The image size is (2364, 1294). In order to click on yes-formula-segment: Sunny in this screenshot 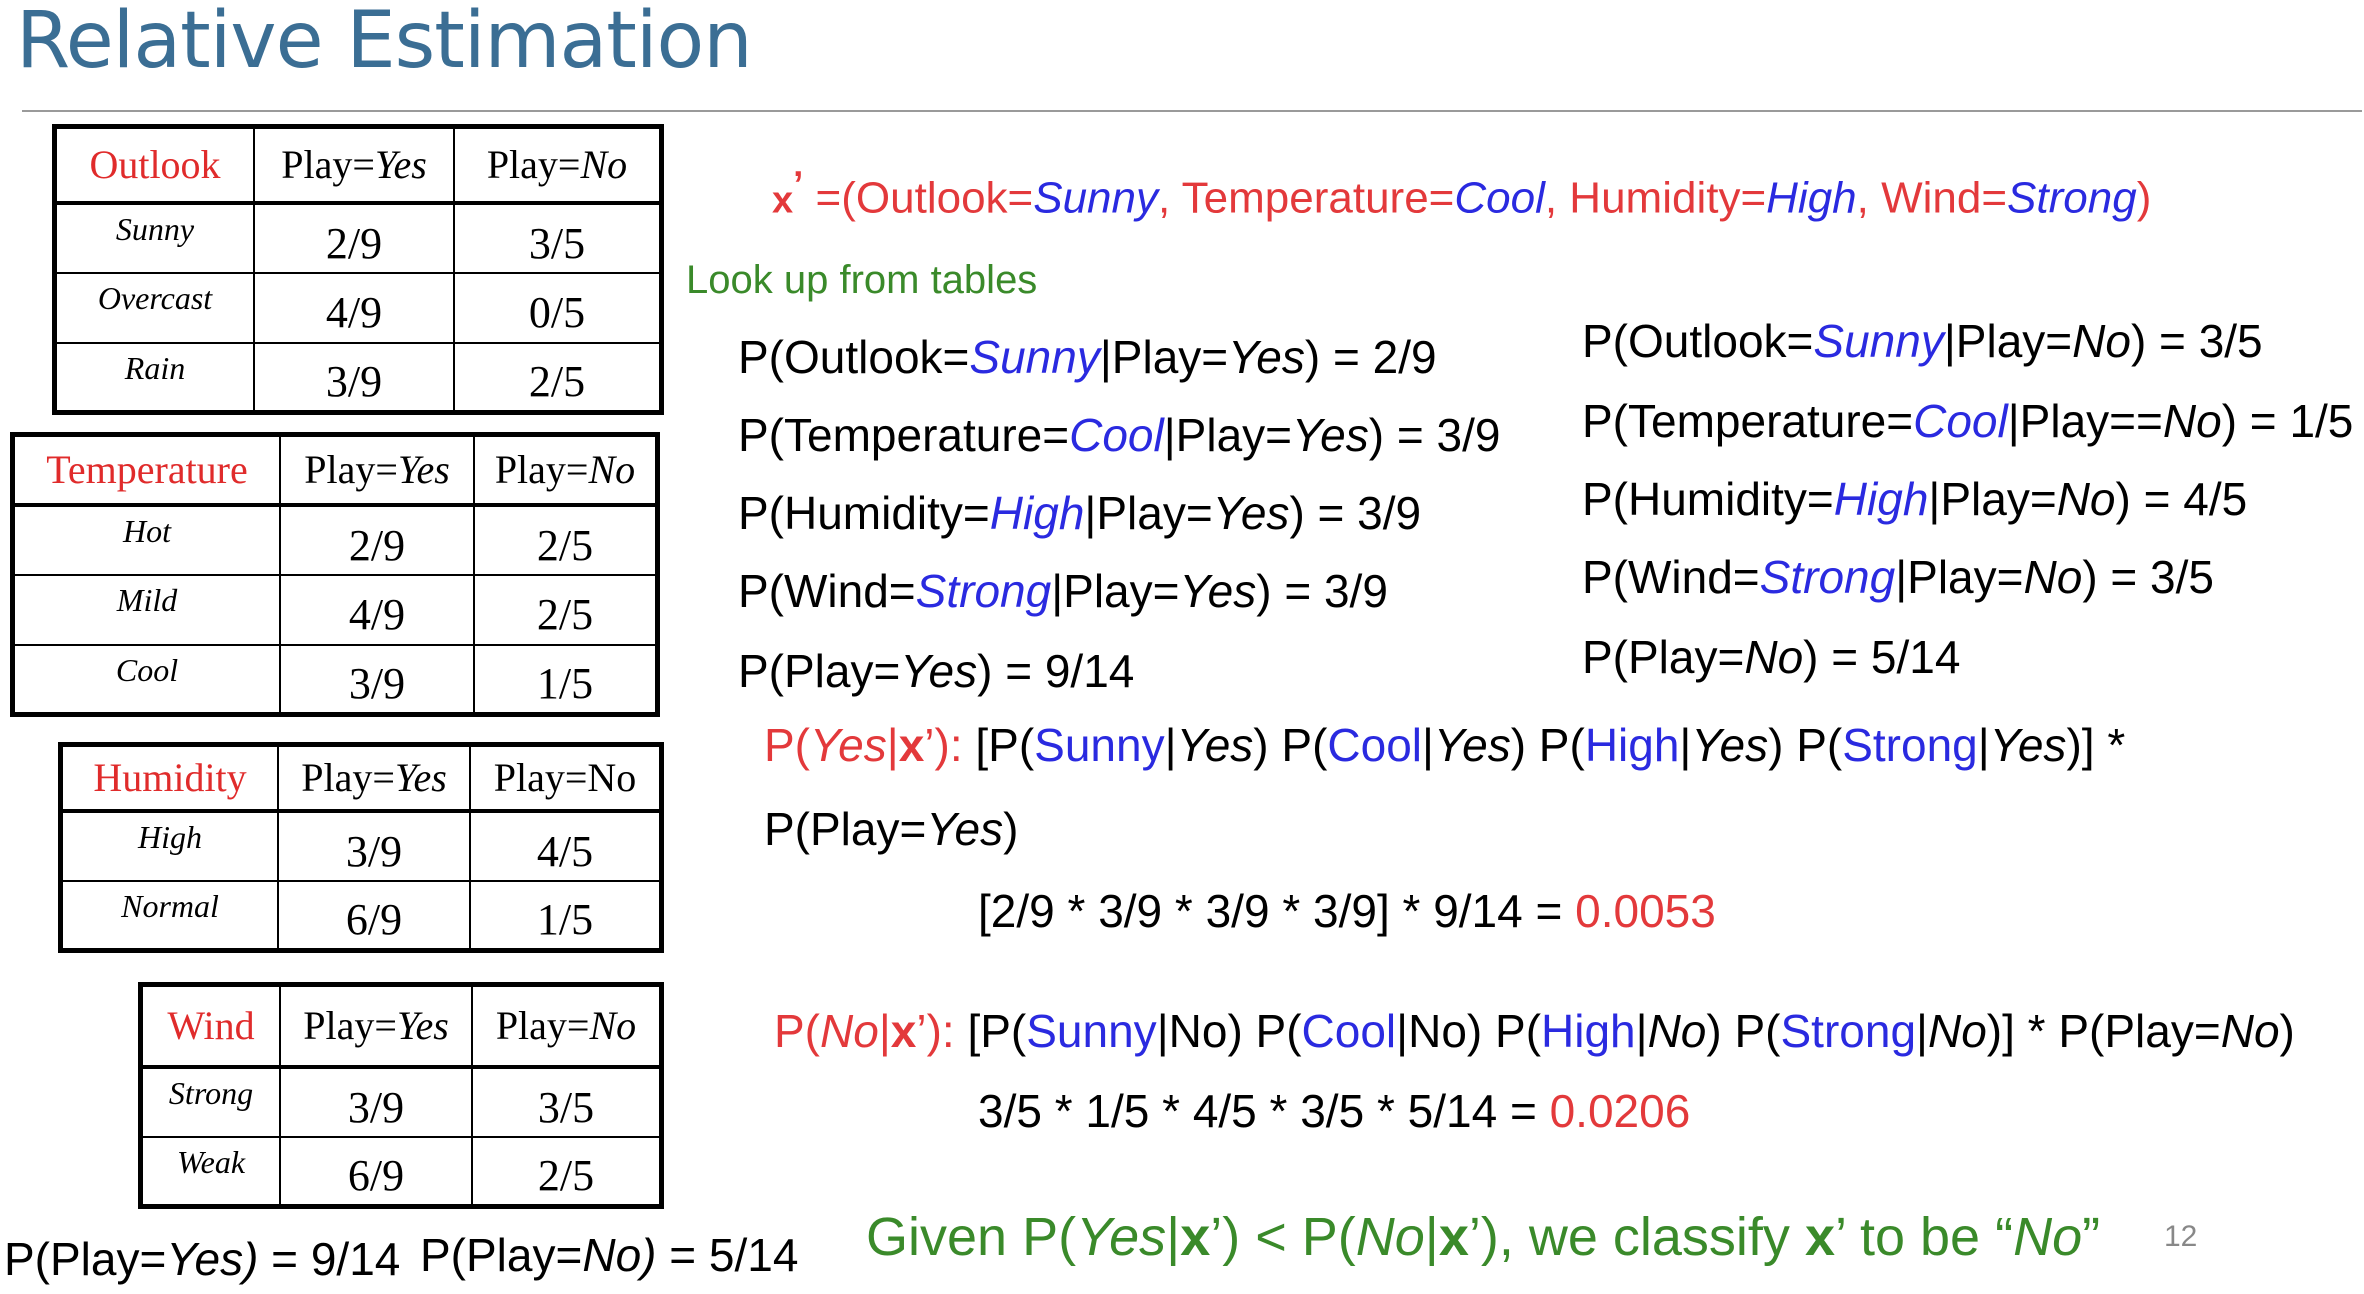, I will do `click(1099, 745)`.